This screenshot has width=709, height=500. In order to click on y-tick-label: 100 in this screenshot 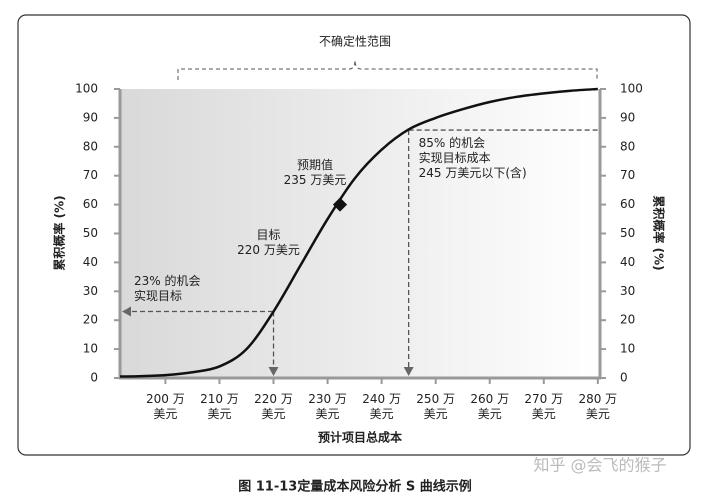, I will do `click(86, 89)`.